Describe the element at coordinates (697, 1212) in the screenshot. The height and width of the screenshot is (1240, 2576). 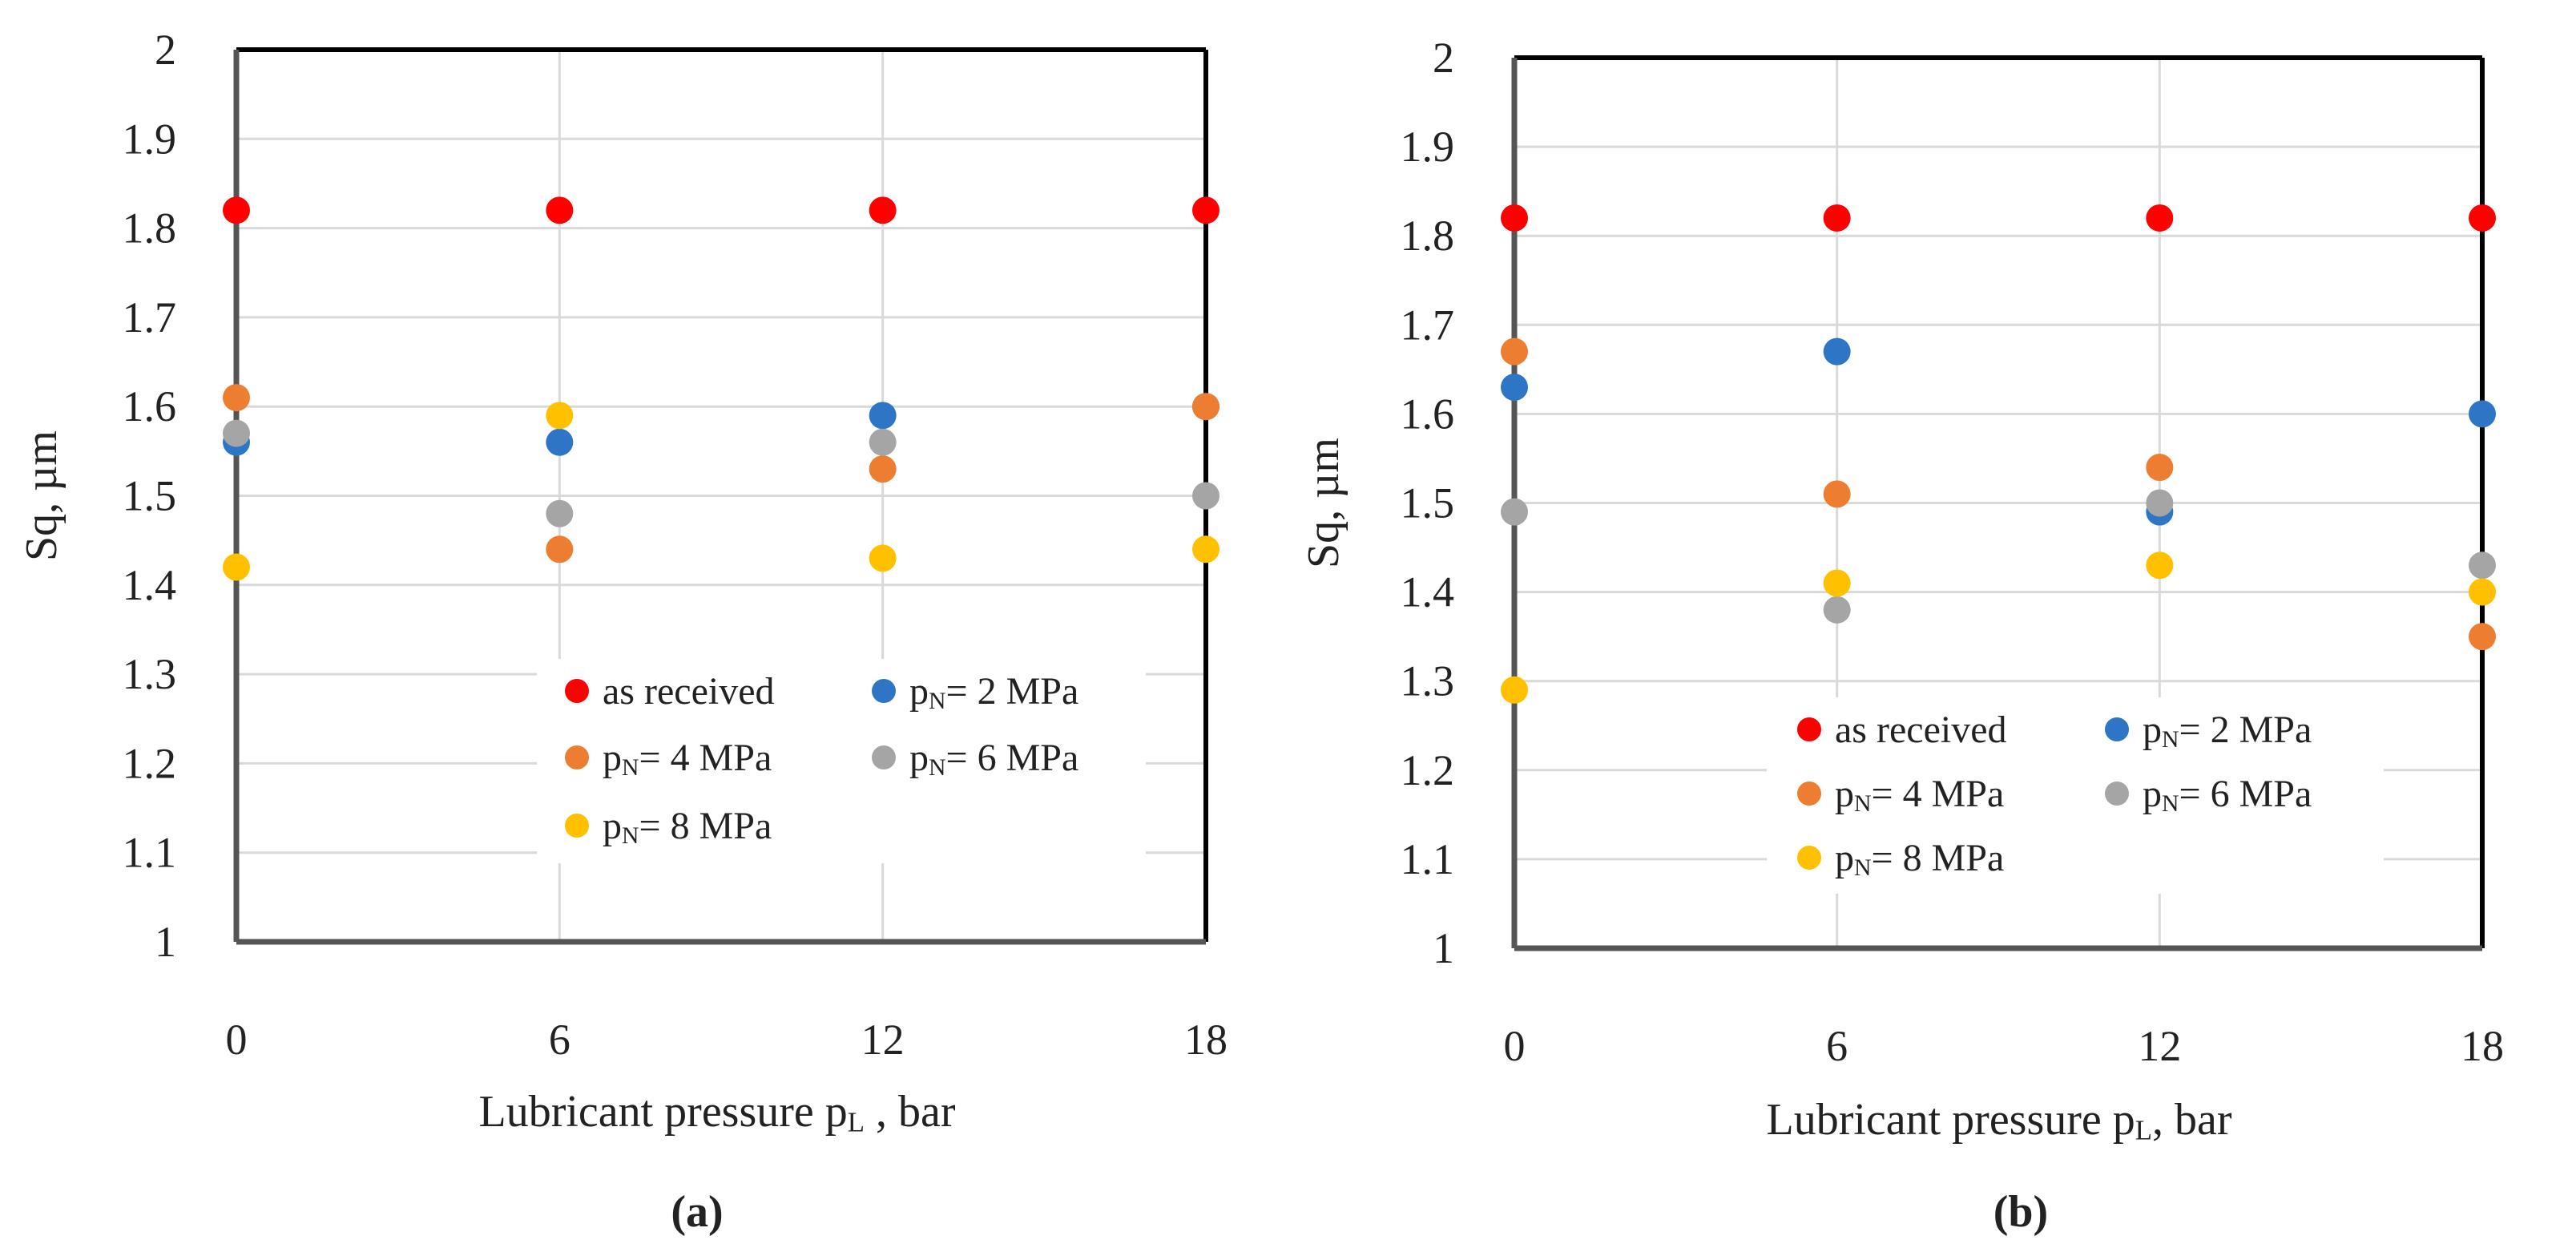
I see `panel-label: (a)` at that location.